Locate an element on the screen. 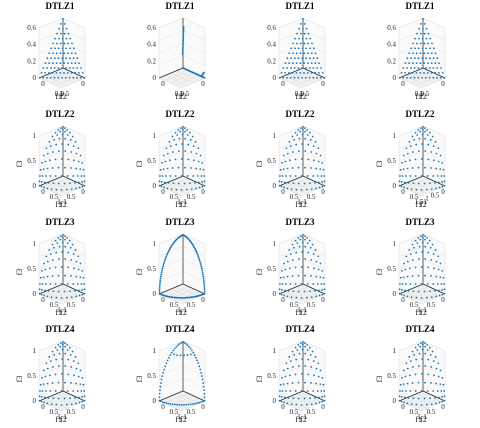 This screenshot has width=480, height=428. y-tick-label: 0 is located at coordinates (443, 84).